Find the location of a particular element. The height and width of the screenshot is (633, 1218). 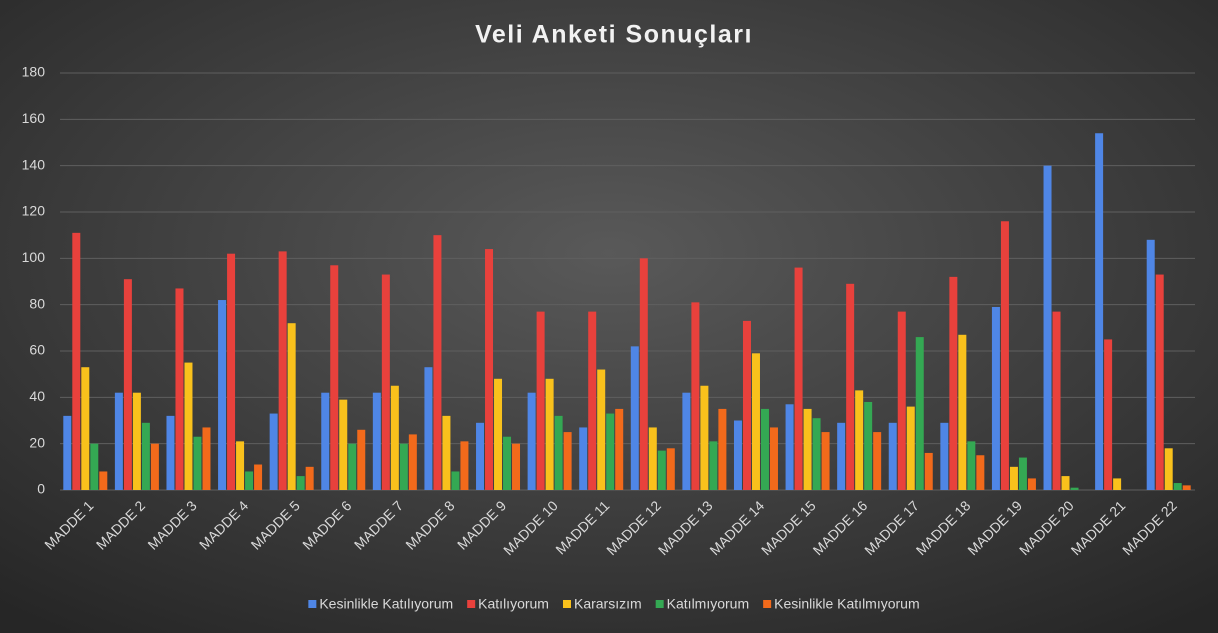

legend-label: Katılıyorum is located at coordinates (513, 604).